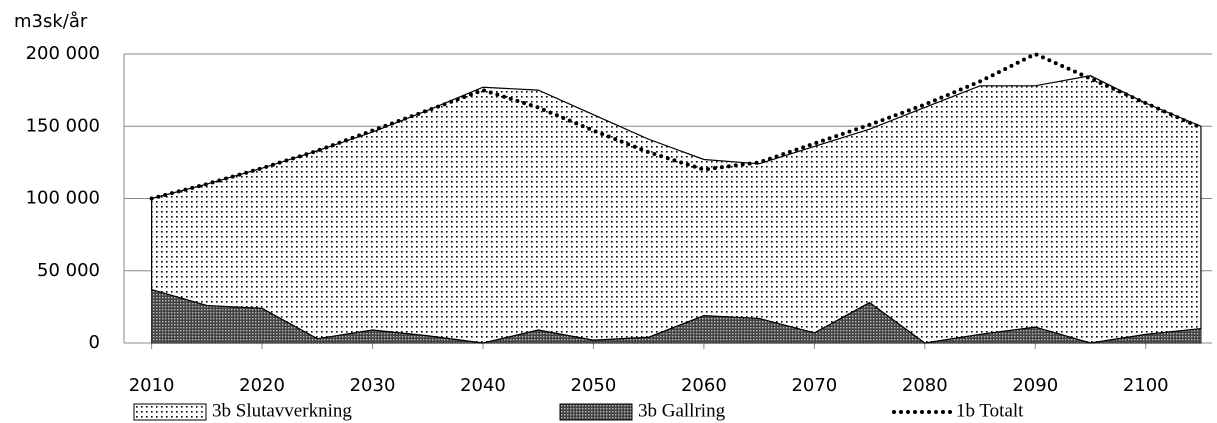 The height and width of the screenshot is (423, 1217). I want to click on y-tick-label: 200 000, so click(63, 53).